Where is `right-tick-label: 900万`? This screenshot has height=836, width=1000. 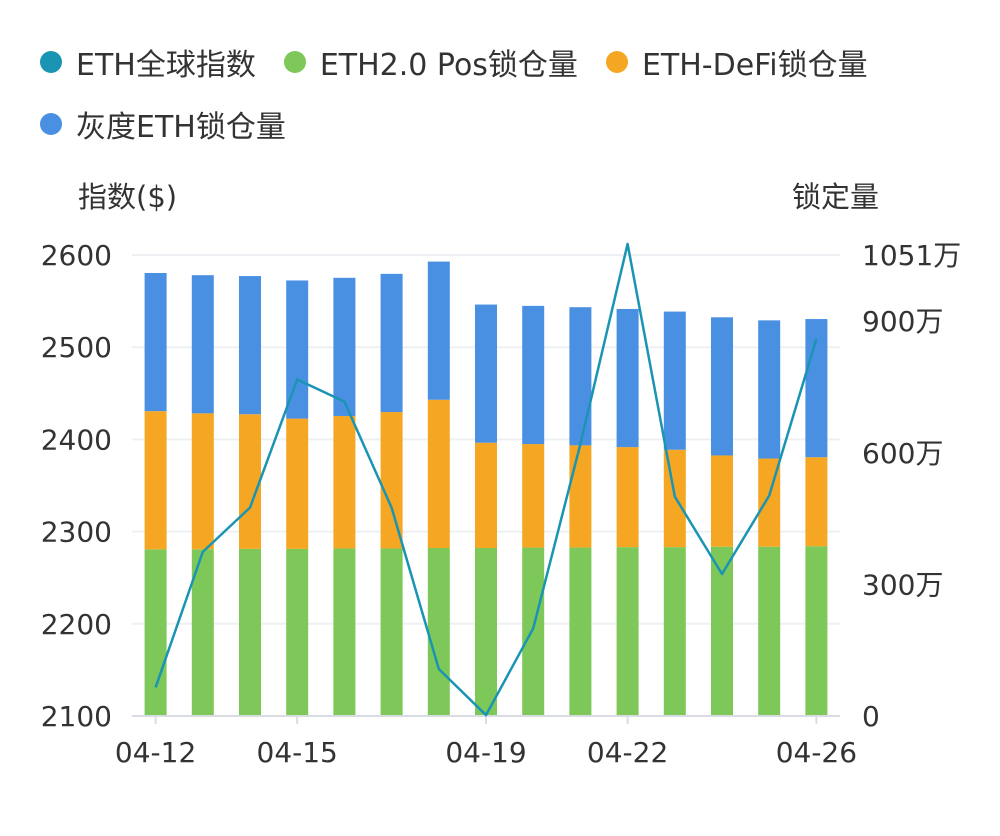 right-tick-label: 900万 is located at coordinates (902, 321).